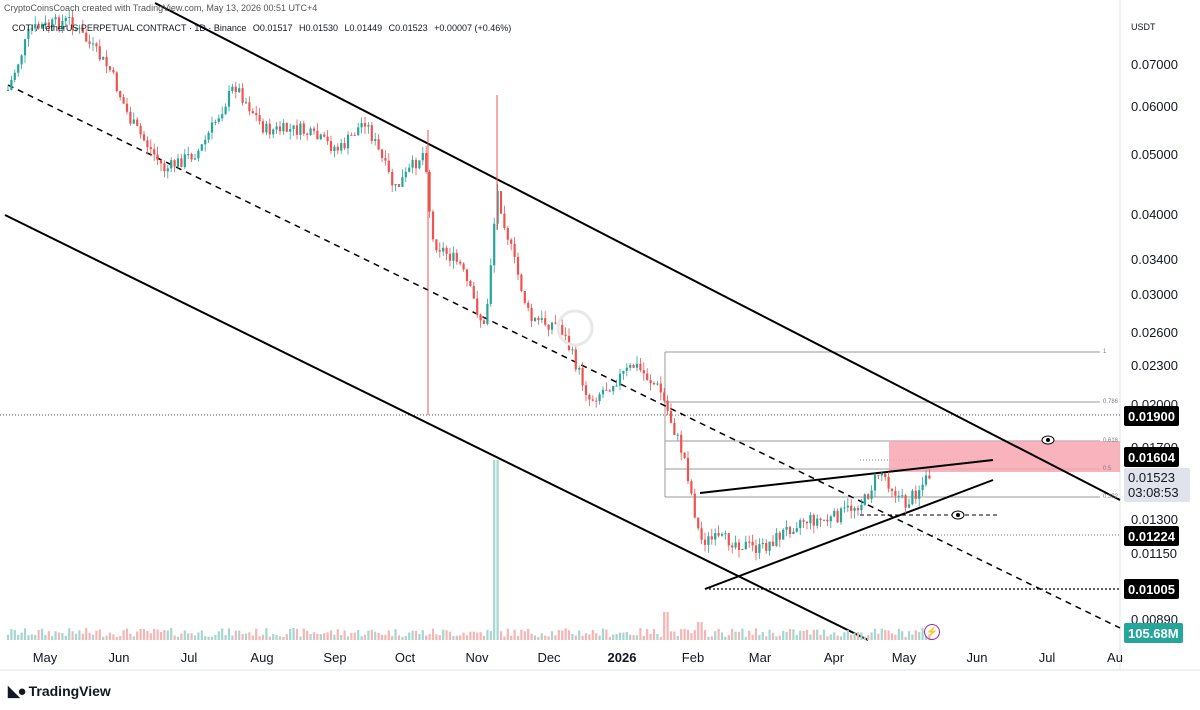 This screenshot has width=1200, height=710. What do you see at coordinates (1154, 332) in the screenshot?
I see `price-tick: 0.02600` at bounding box center [1154, 332].